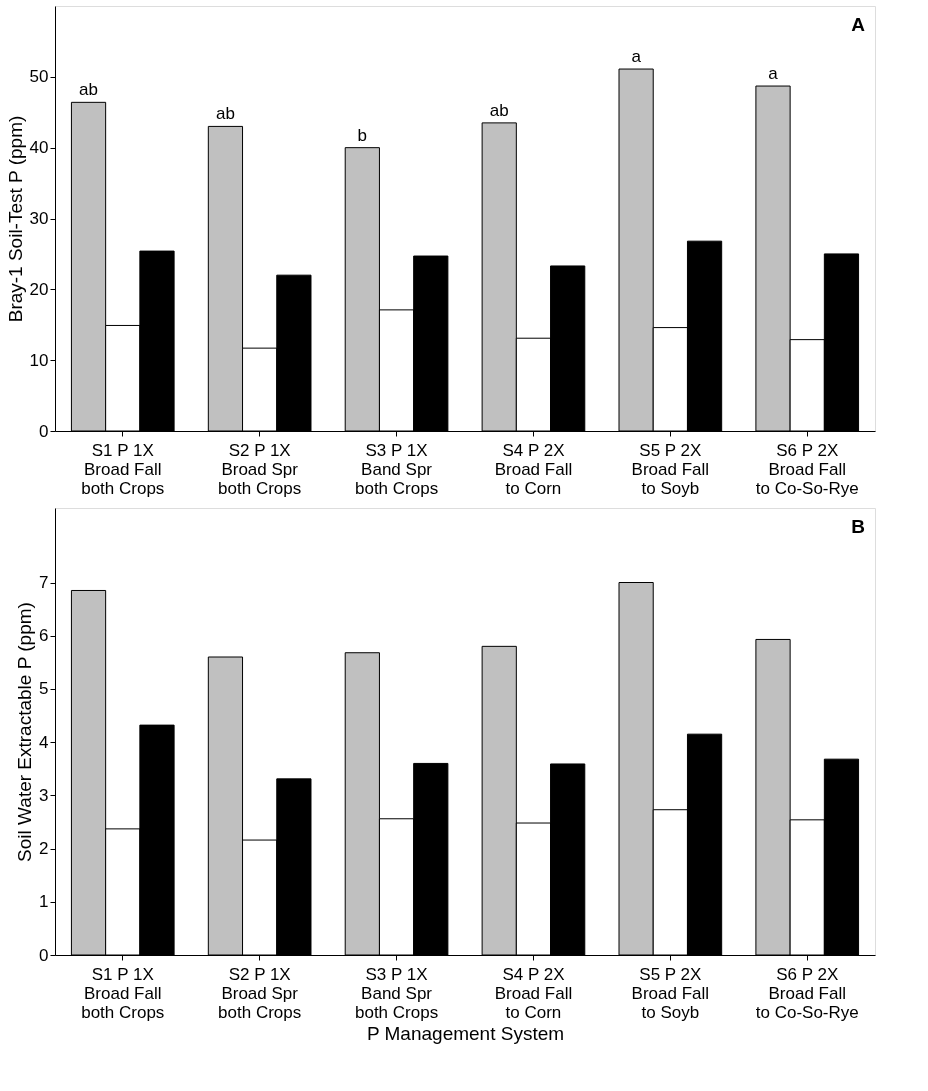  Describe the element at coordinates (362, 135) in the screenshot. I see `annotation: b` at that location.